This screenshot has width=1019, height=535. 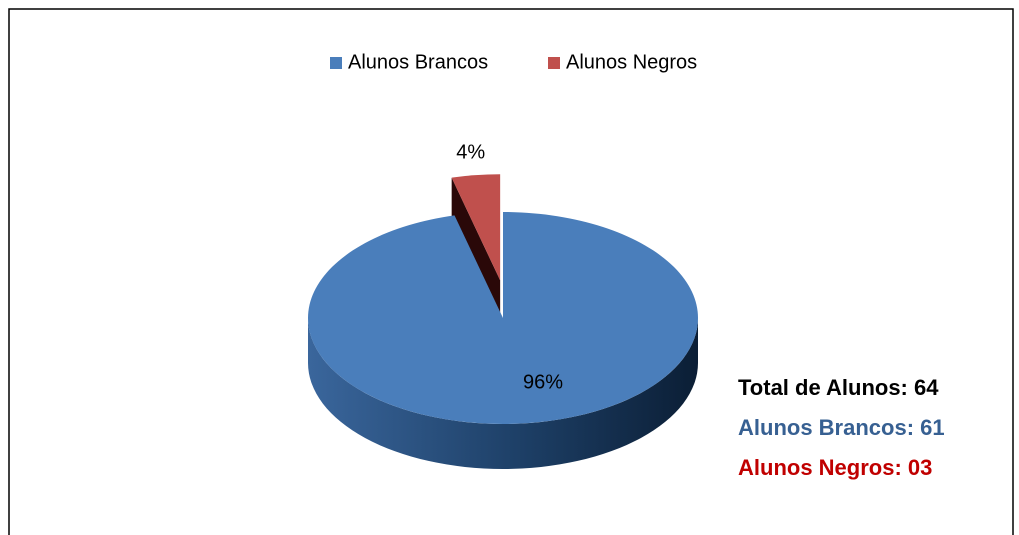 What do you see at coordinates (513, 62) in the screenshot?
I see `legend: Alunos Brancos Alunos Negros` at bounding box center [513, 62].